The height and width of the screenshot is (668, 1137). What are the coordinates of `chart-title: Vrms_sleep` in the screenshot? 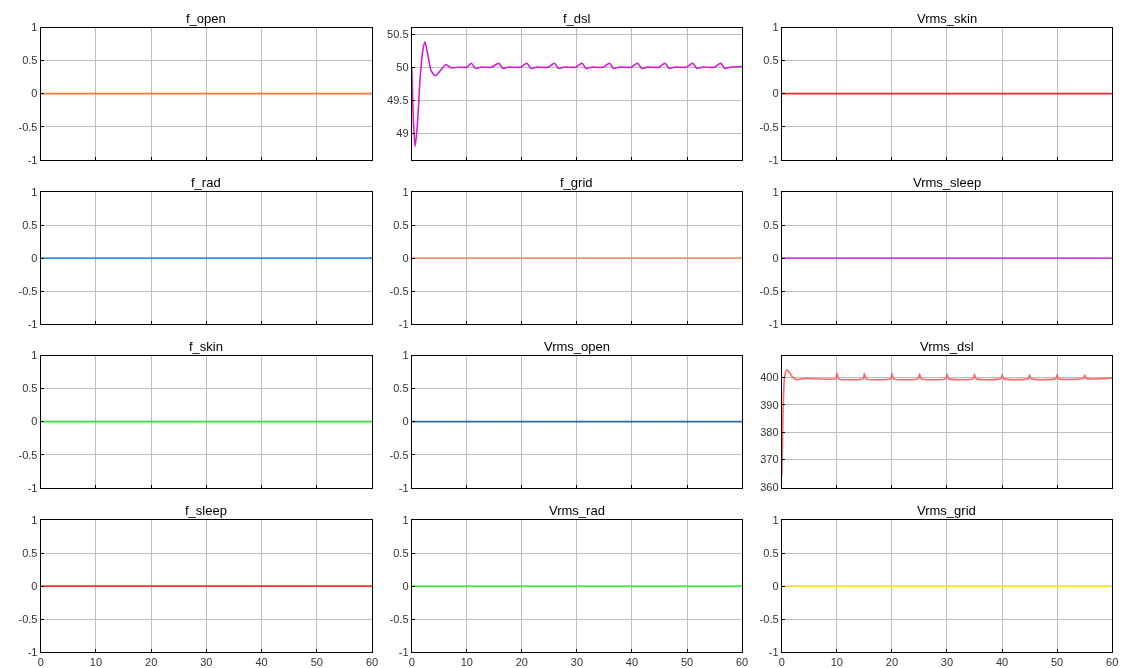 It's located at (947, 182).